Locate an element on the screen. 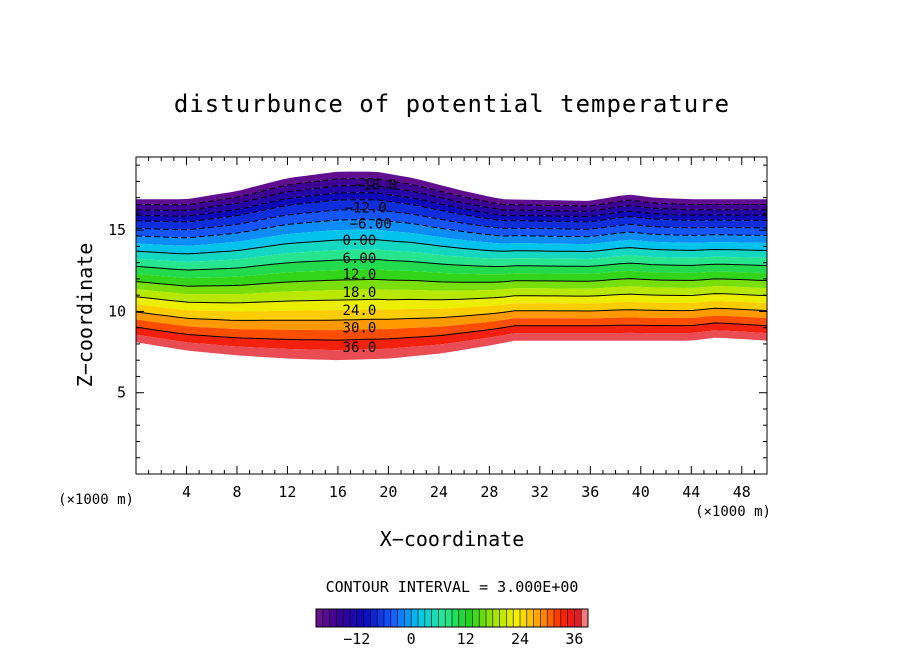  x-tick-label: 32 is located at coordinates (540, 492).